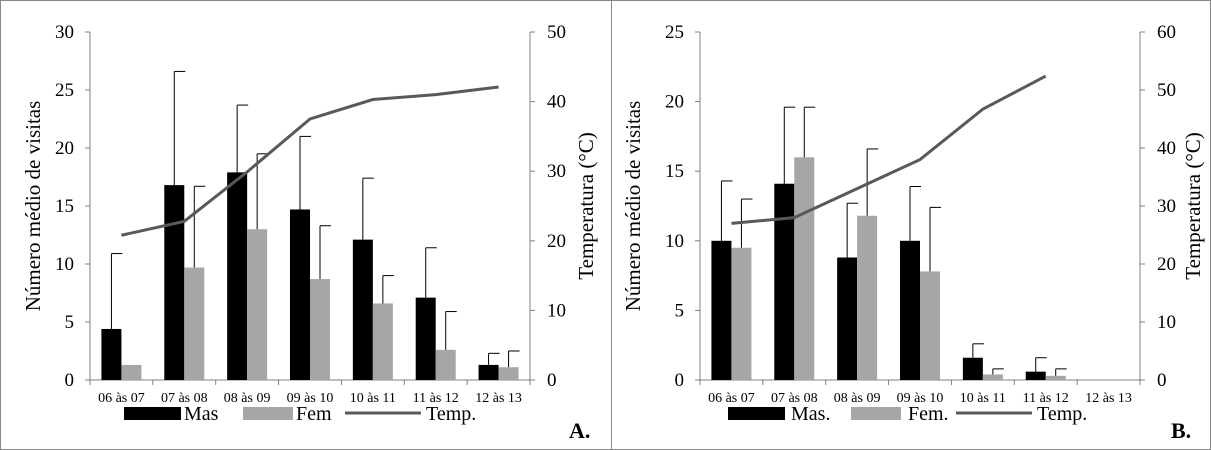 The width and height of the screenshot is (1211, 450). Describe the element at coordinates (810, 414) in the screenshot. I see `legend-label-male: Mas.` at that location.